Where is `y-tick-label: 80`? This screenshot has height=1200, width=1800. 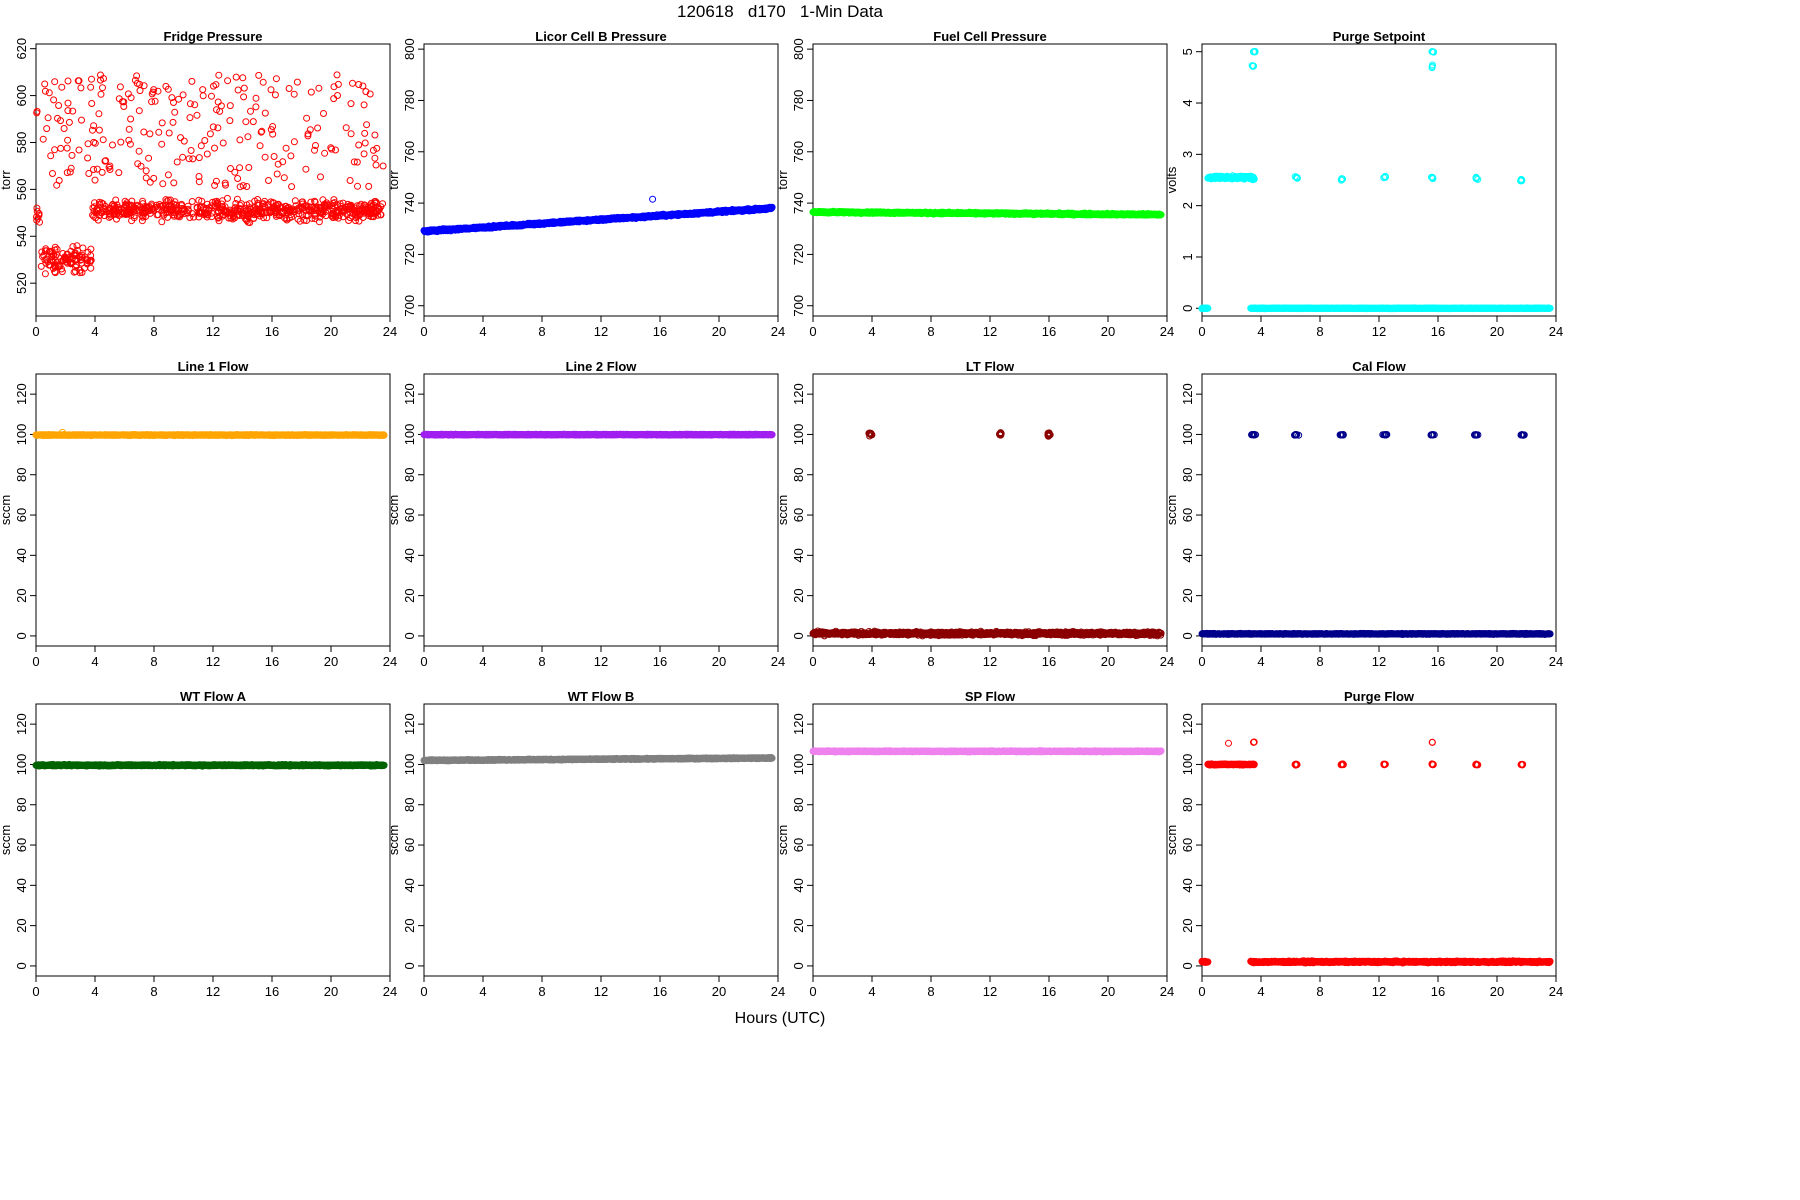 y-tick-label: 80 is located at coordinates (409, 475).